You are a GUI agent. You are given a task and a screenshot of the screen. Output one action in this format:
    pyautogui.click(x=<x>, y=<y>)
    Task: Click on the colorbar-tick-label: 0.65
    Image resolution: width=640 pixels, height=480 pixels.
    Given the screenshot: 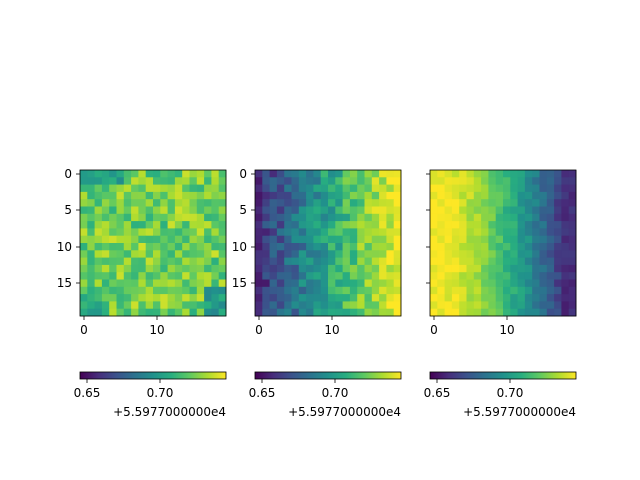 What is the action you would take?
    pyautogui.click(x=87, y=393)
    